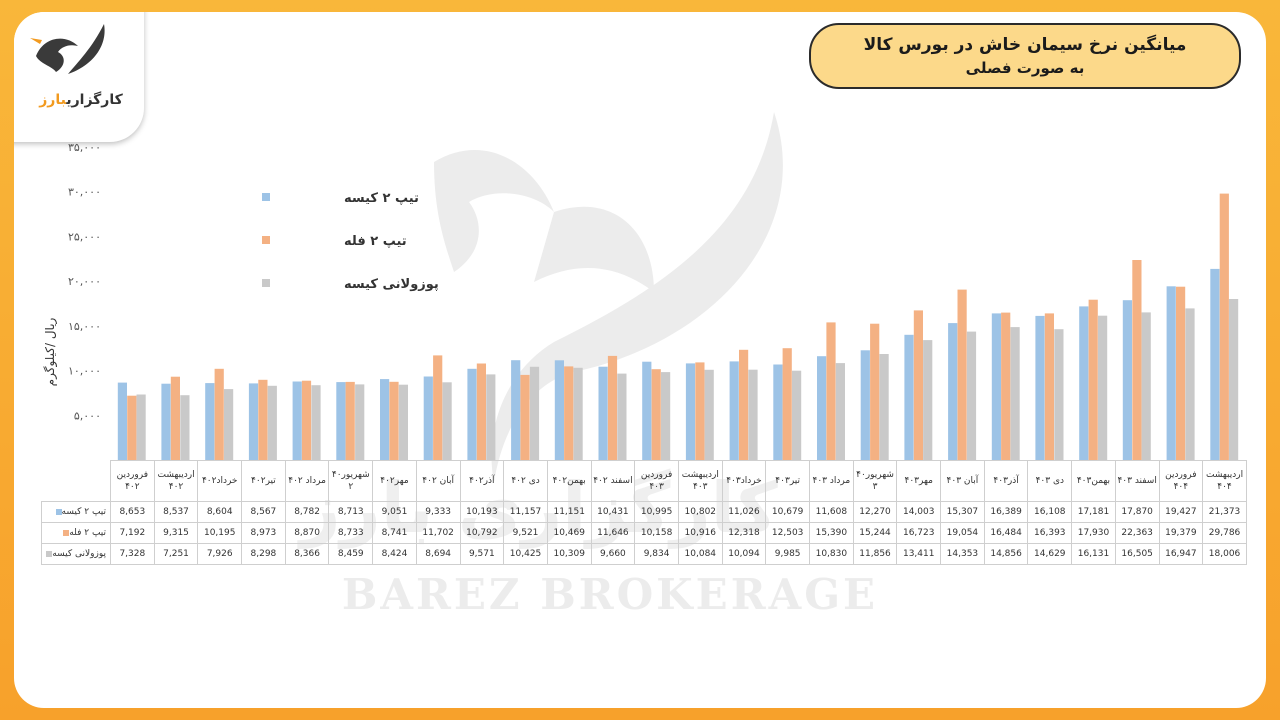  Describe the element at coordinates (875, 481) in the screenshot. I see `x-tick-label: شهریور۴۰ ۳` at that location.